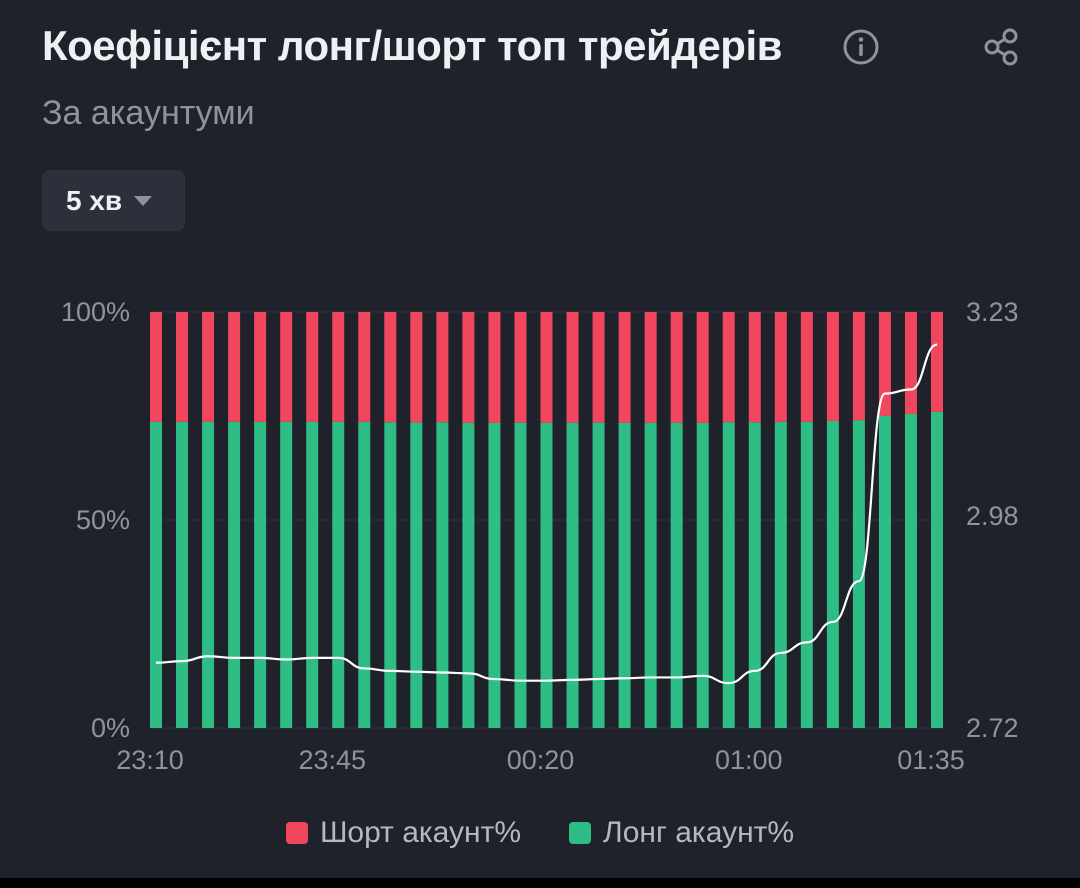 The image size is (1080, 888). I want to click on legend-item-short: Шорт акаунт%, so click(403, 833).